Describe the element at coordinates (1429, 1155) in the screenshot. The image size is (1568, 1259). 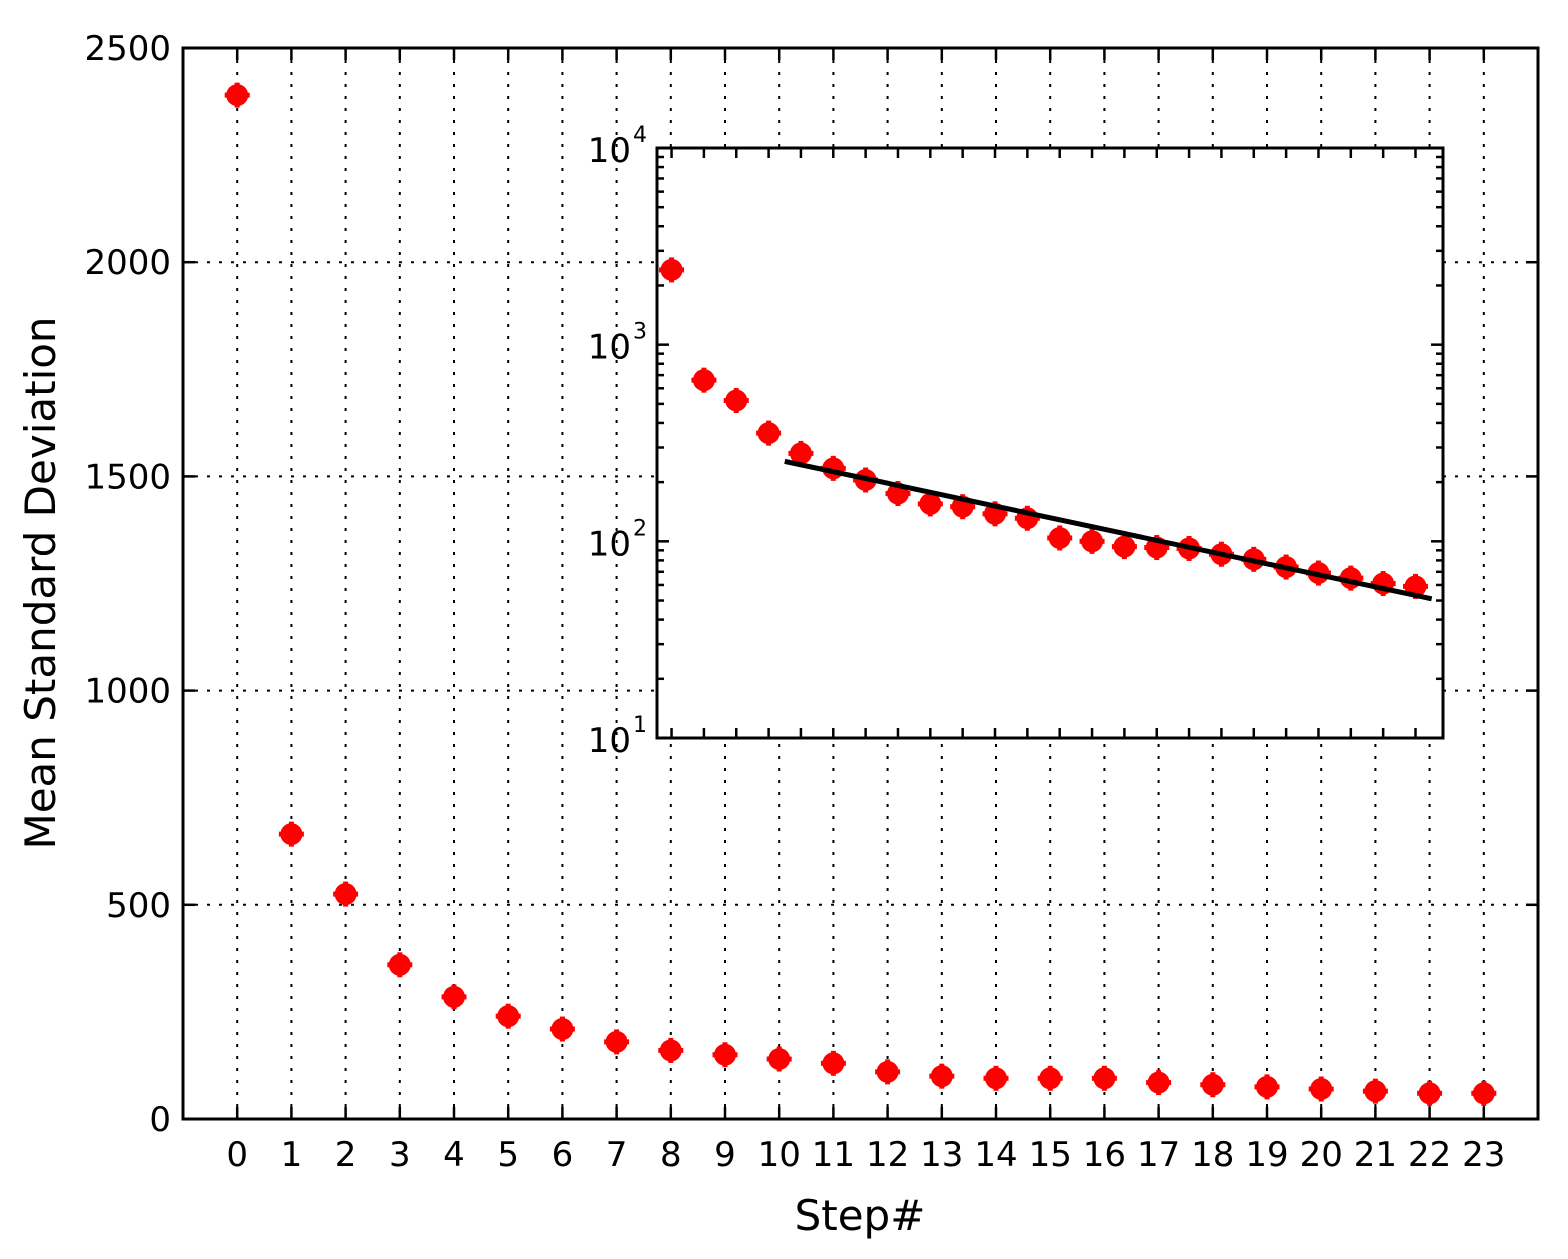
I see `x-tick-label: 22` at that location.